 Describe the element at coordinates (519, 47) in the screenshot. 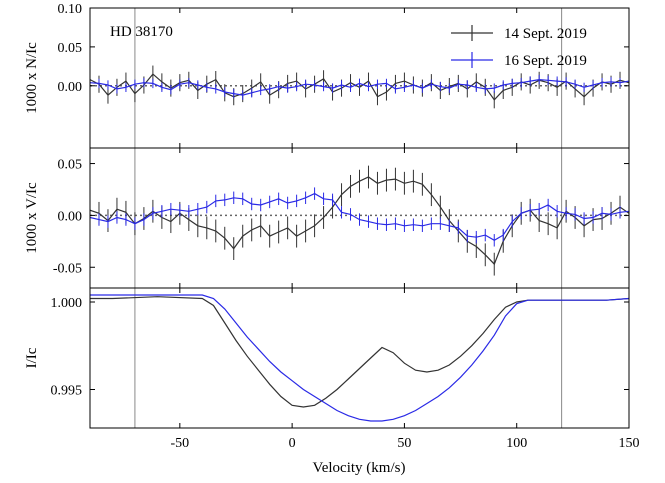

I see `legend: 14 Sept. 2019 16 Sept. 2019` at that location.